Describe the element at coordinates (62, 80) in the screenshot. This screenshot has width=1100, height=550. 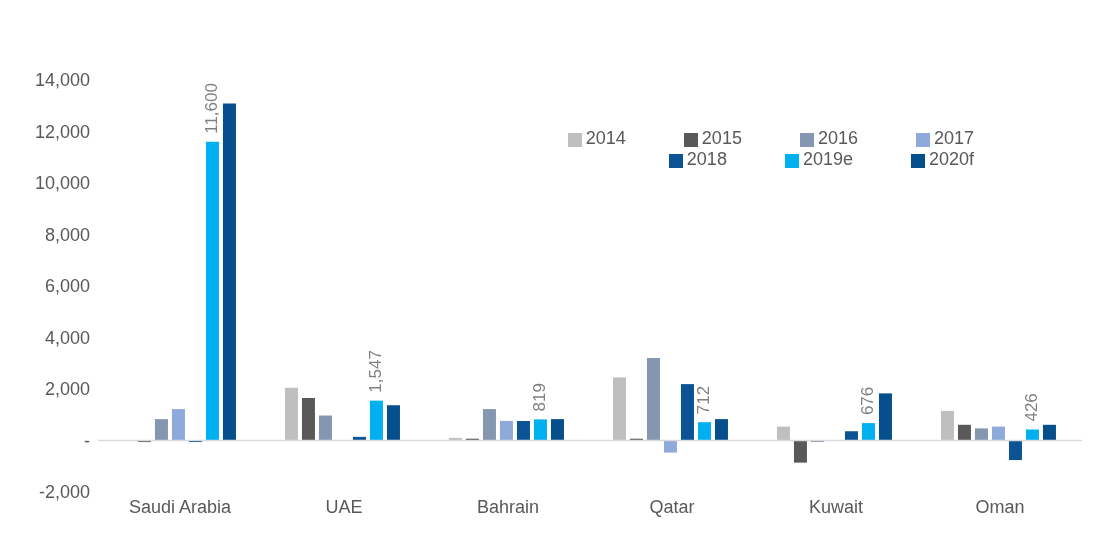
I see `y-tick-label: 14,000` at that location.